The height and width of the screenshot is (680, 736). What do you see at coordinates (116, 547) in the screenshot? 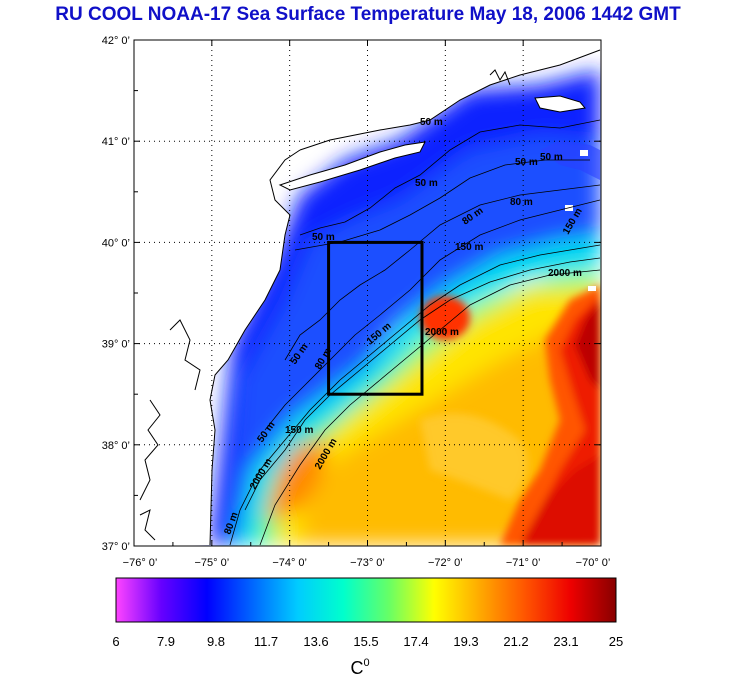
I see `lat-label: 37° 0’` at bounding box center [116, 547].